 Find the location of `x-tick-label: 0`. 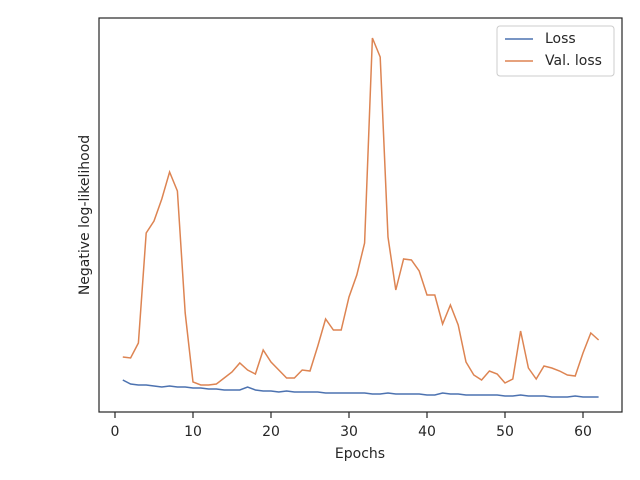

x-tick-label: 0 is located at coordinates (115, 432).